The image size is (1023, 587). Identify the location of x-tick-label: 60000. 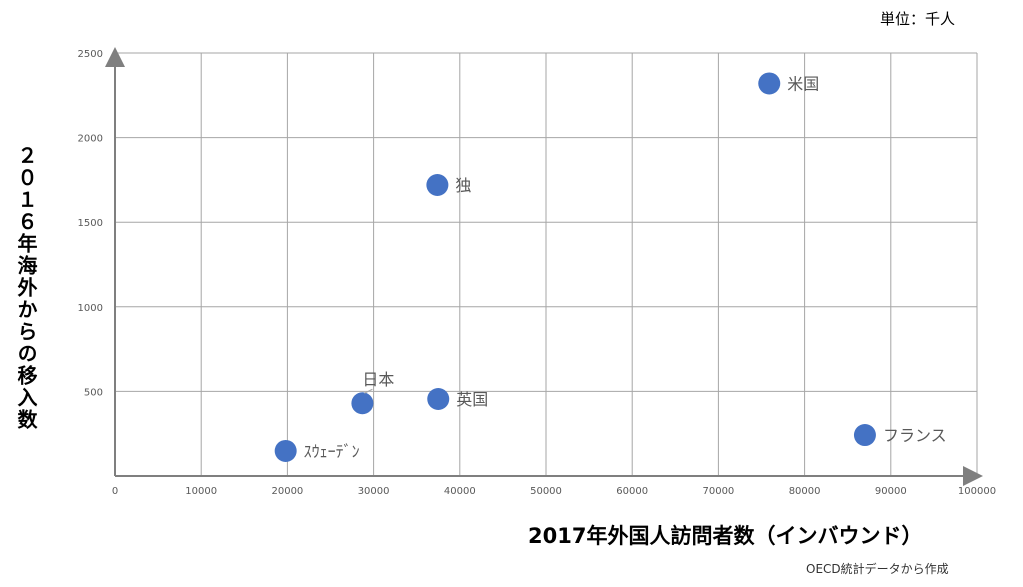
(632, 491).